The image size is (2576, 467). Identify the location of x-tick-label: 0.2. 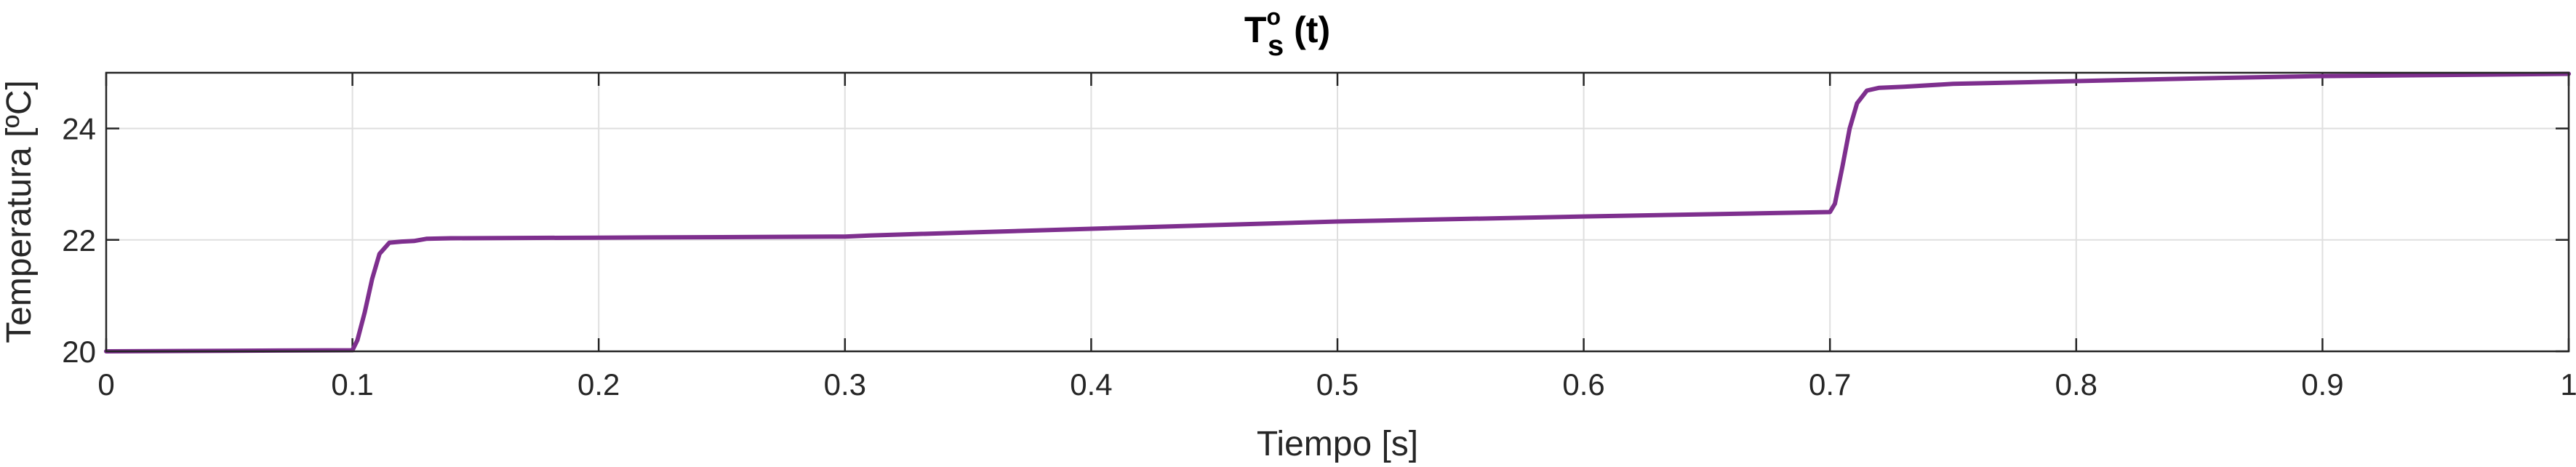
(598, 384).